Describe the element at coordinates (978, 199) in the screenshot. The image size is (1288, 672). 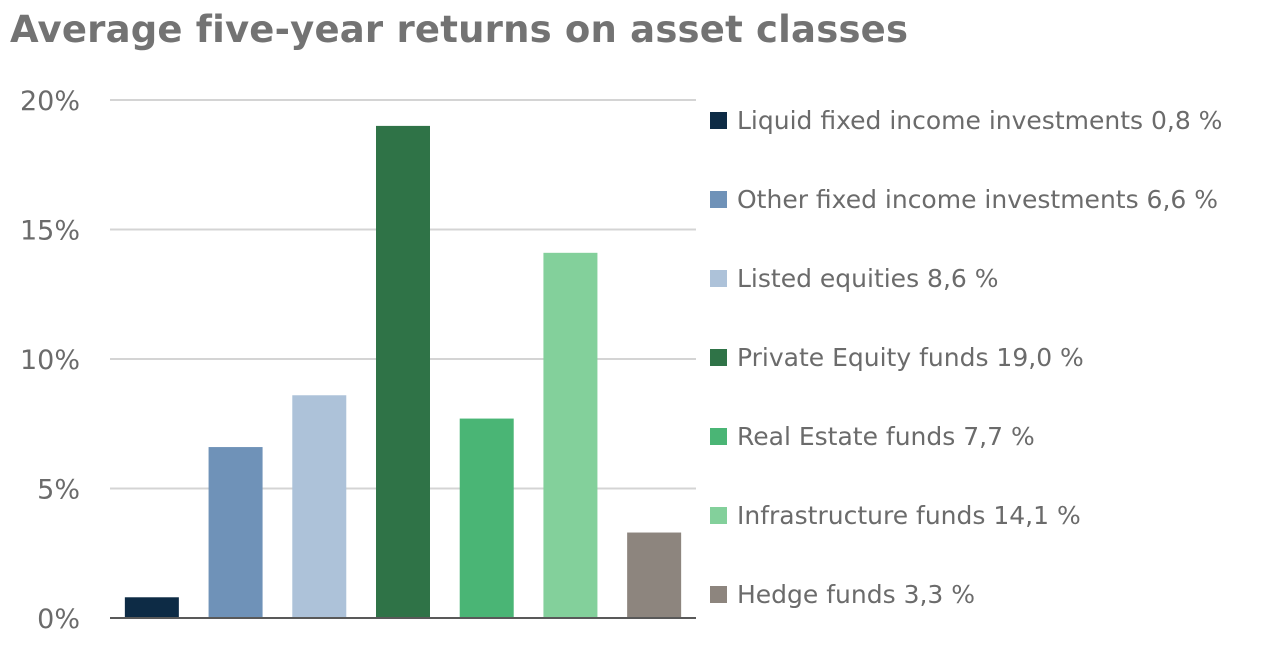
I see `legend-label: Other fixed income investments 6,6 %` at that location.